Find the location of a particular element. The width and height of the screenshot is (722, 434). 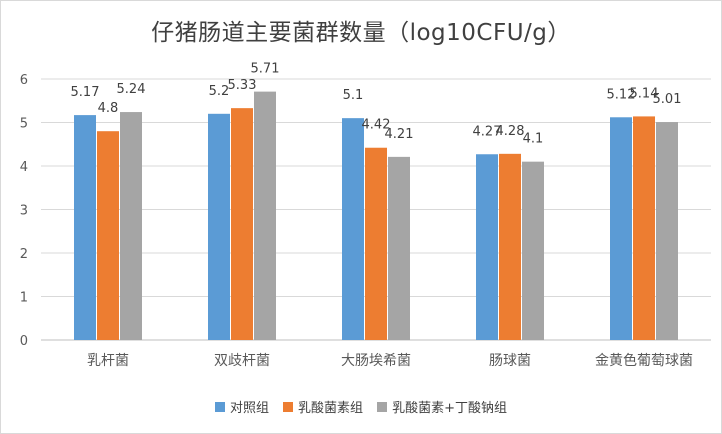

data-label-1-2: 5.71 is located at coordinates (265, 69).